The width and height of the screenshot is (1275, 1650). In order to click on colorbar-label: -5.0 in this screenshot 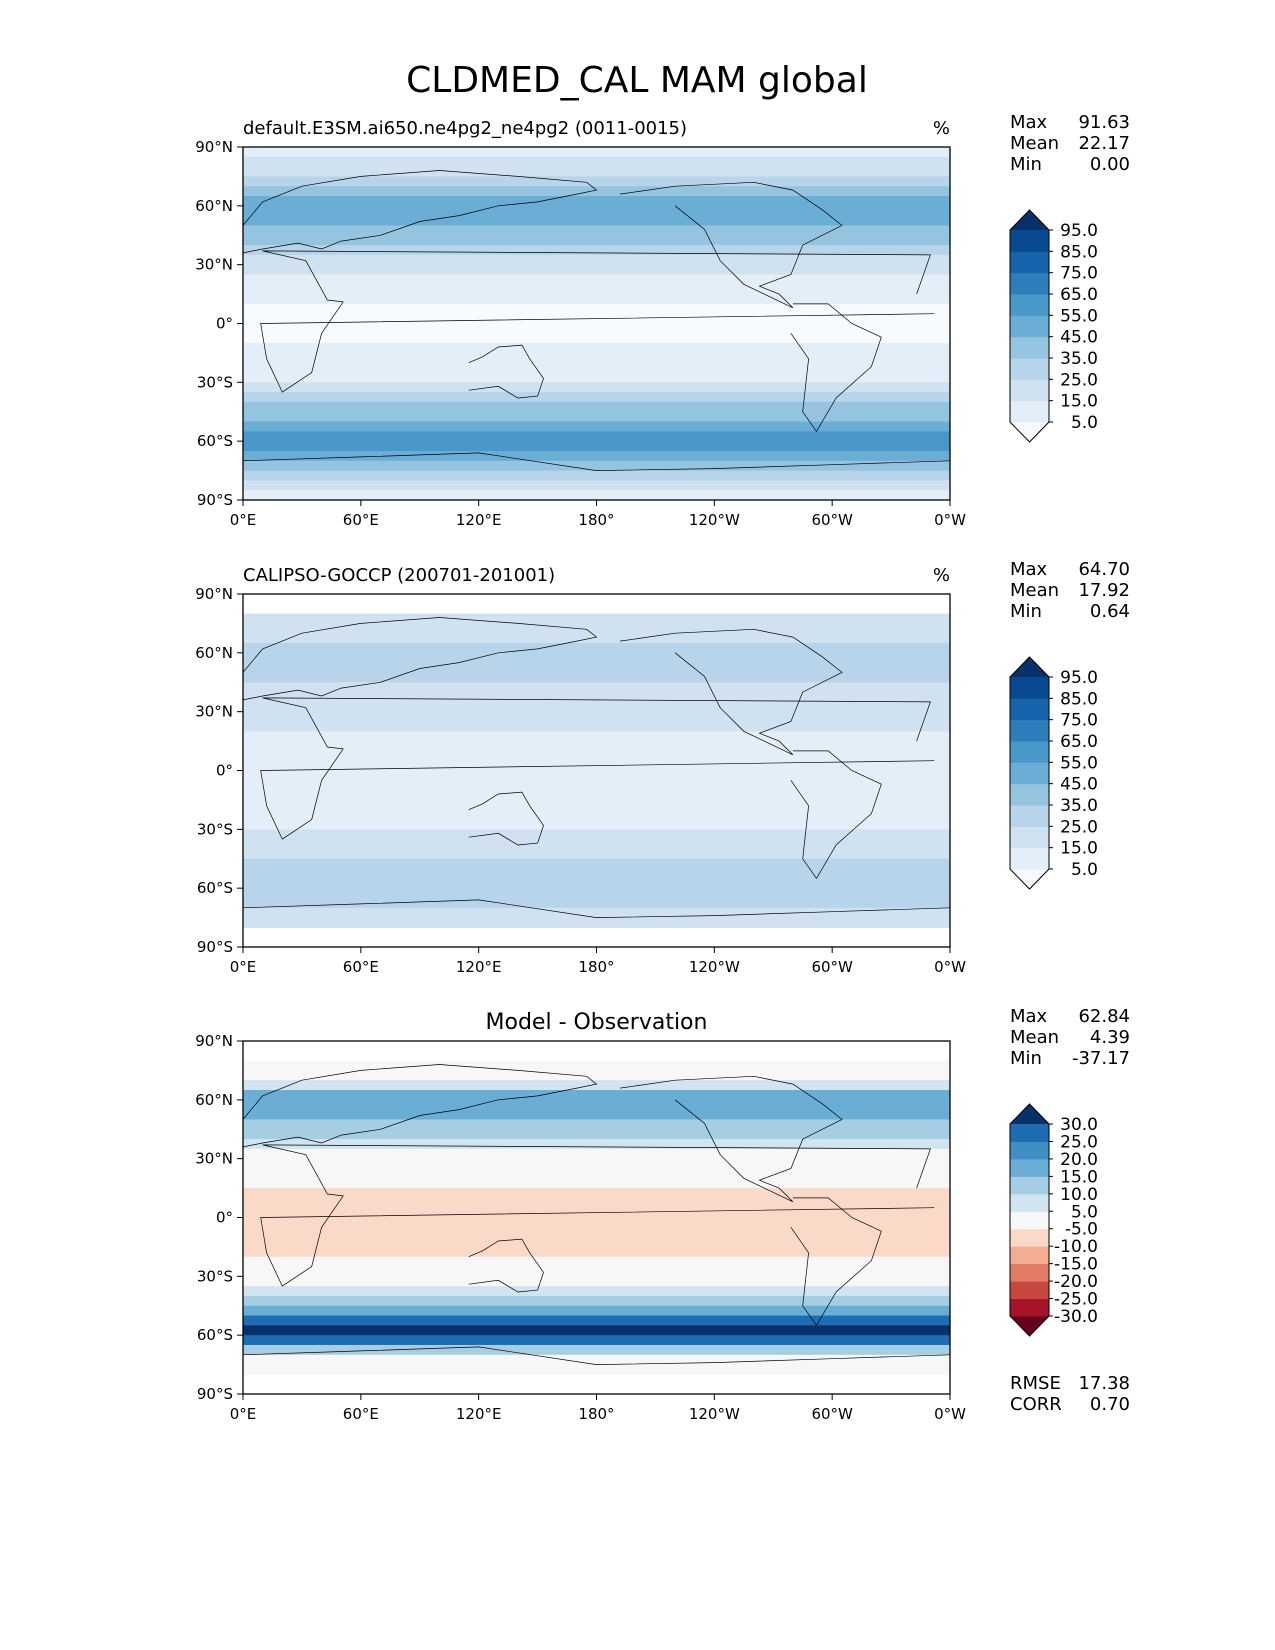, I will do `click(1081, 1230)`.